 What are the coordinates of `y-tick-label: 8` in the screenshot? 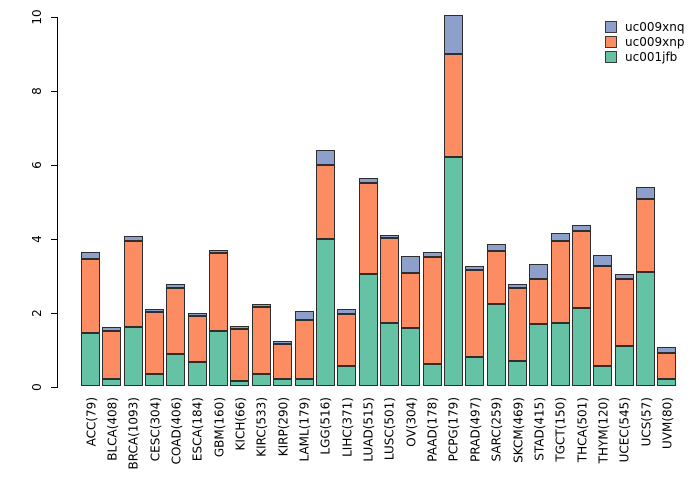 It's located at (37, 91).